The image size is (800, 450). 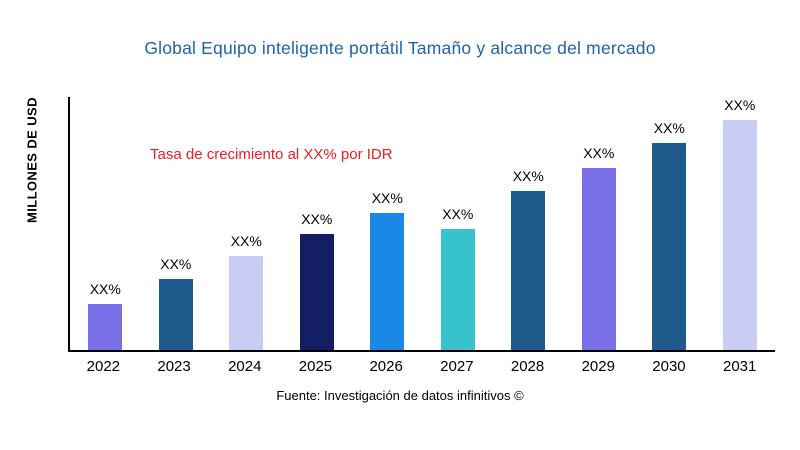 What do you see at coordinates (457, 366) in the screenshot?
I see `x-axis-label: 2027` at bounding box center [457, 366].